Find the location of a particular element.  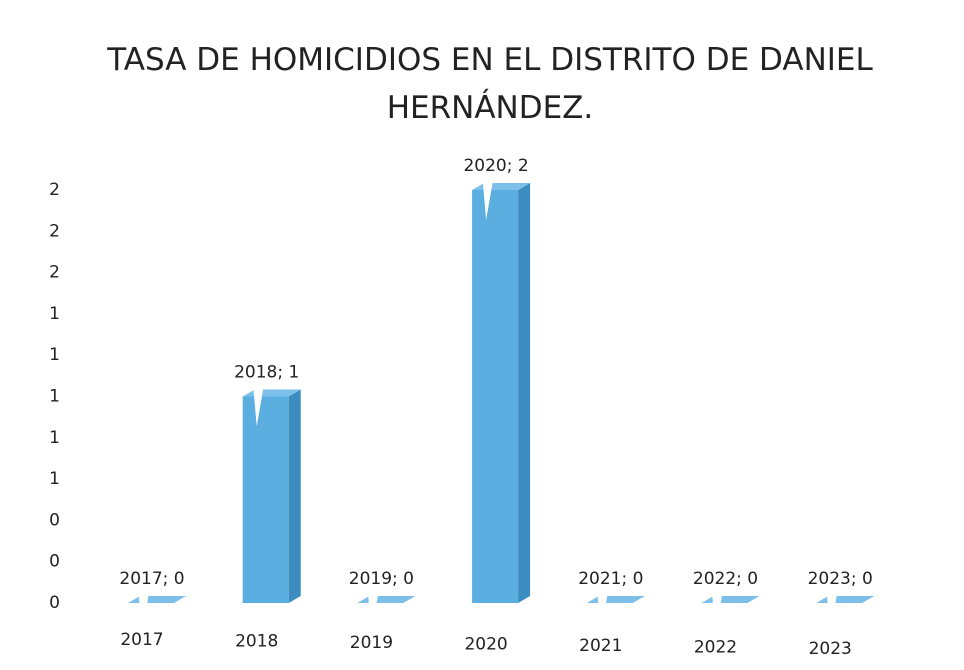

data-label: 2022; 0 is located at coordinates (725, 579).